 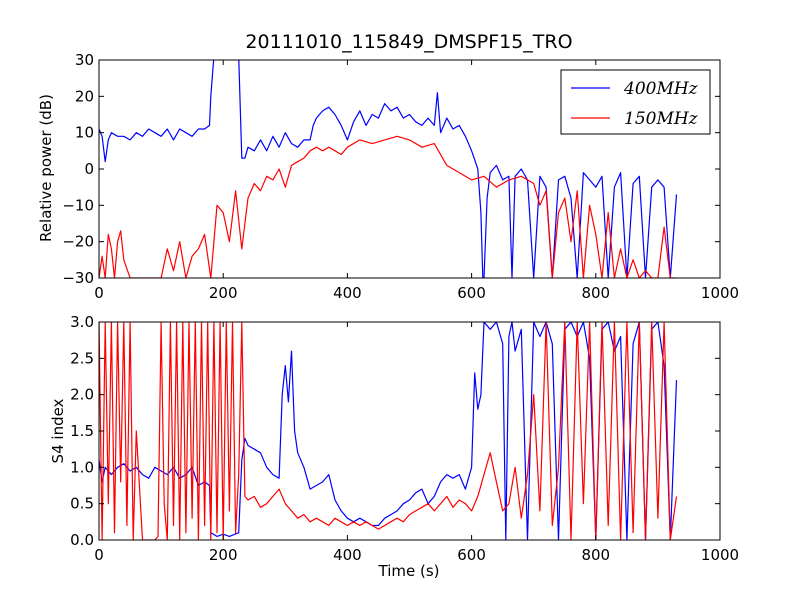 What do you see at coordinates (89, 169) in the screenshot?
I see `power-y-tick-label: 0` at bounding box center [89, 169].